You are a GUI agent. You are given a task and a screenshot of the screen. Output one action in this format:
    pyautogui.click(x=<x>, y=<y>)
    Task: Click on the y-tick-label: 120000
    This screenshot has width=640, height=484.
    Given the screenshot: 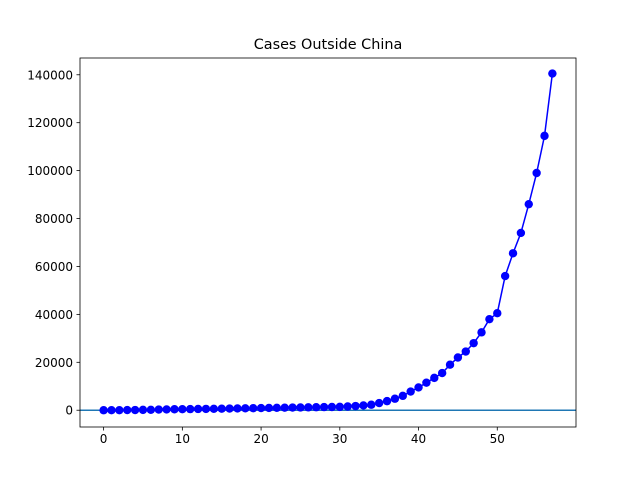 What is the action you would take?
    pyautogui.click(x=50, y=123)
    